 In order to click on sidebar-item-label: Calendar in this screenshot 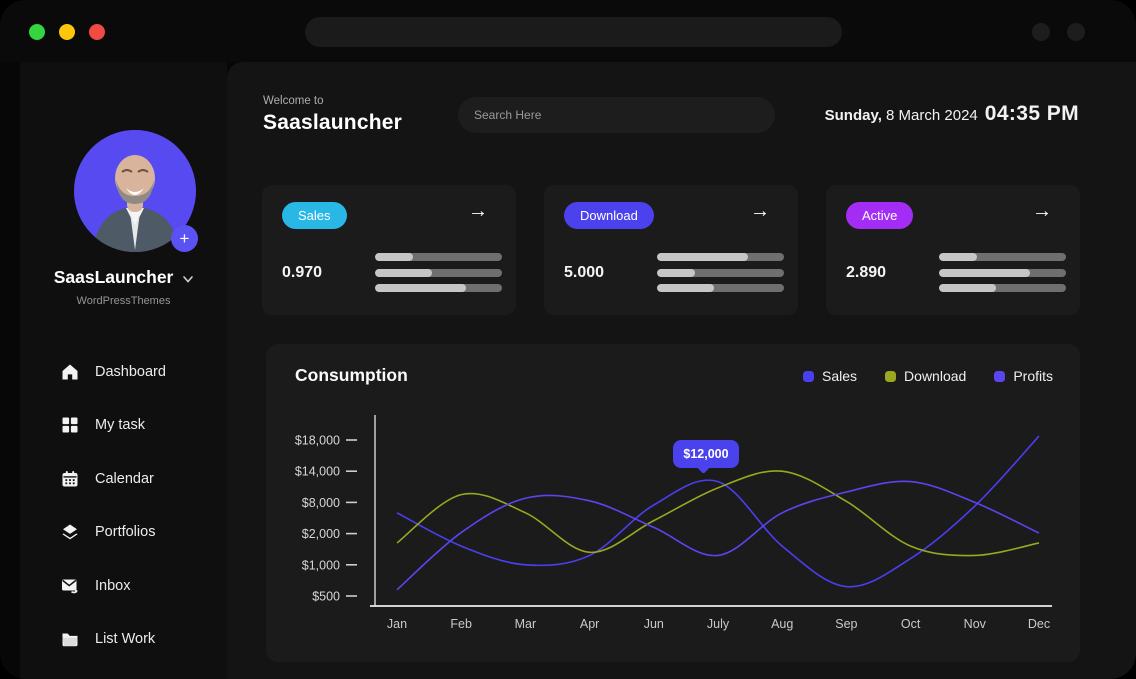, I will do `click(124, 478)`.